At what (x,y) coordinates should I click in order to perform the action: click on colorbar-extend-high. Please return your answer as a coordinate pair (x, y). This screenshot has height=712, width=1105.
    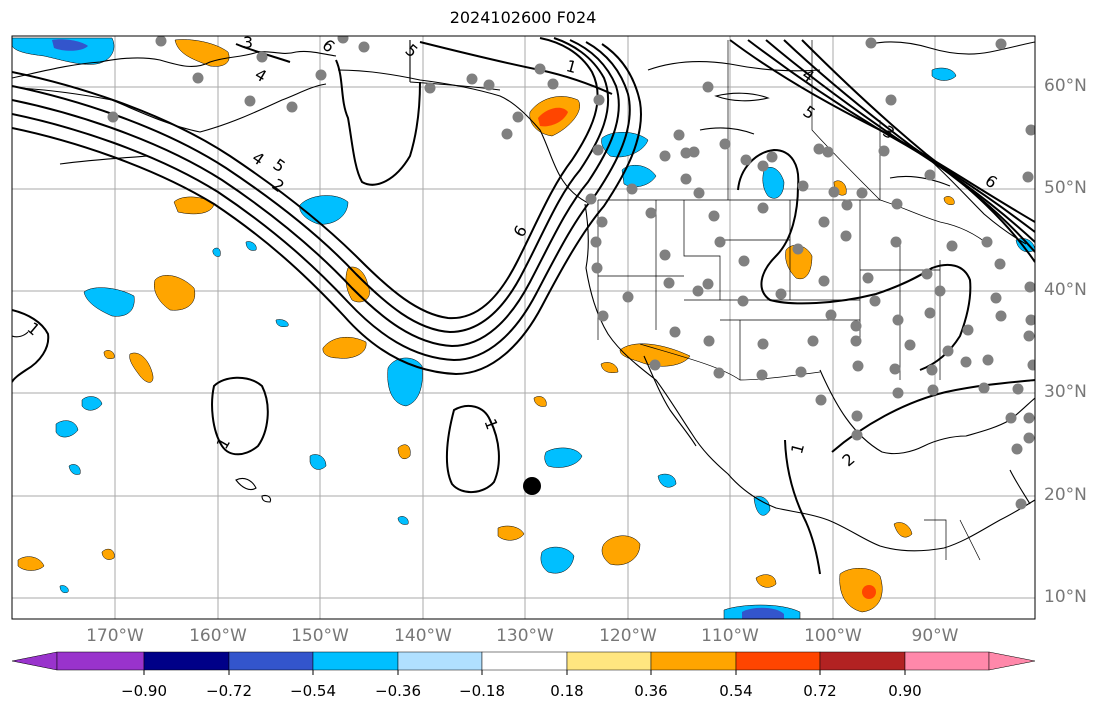
    Looking at the image, I should click on (1012, 661).